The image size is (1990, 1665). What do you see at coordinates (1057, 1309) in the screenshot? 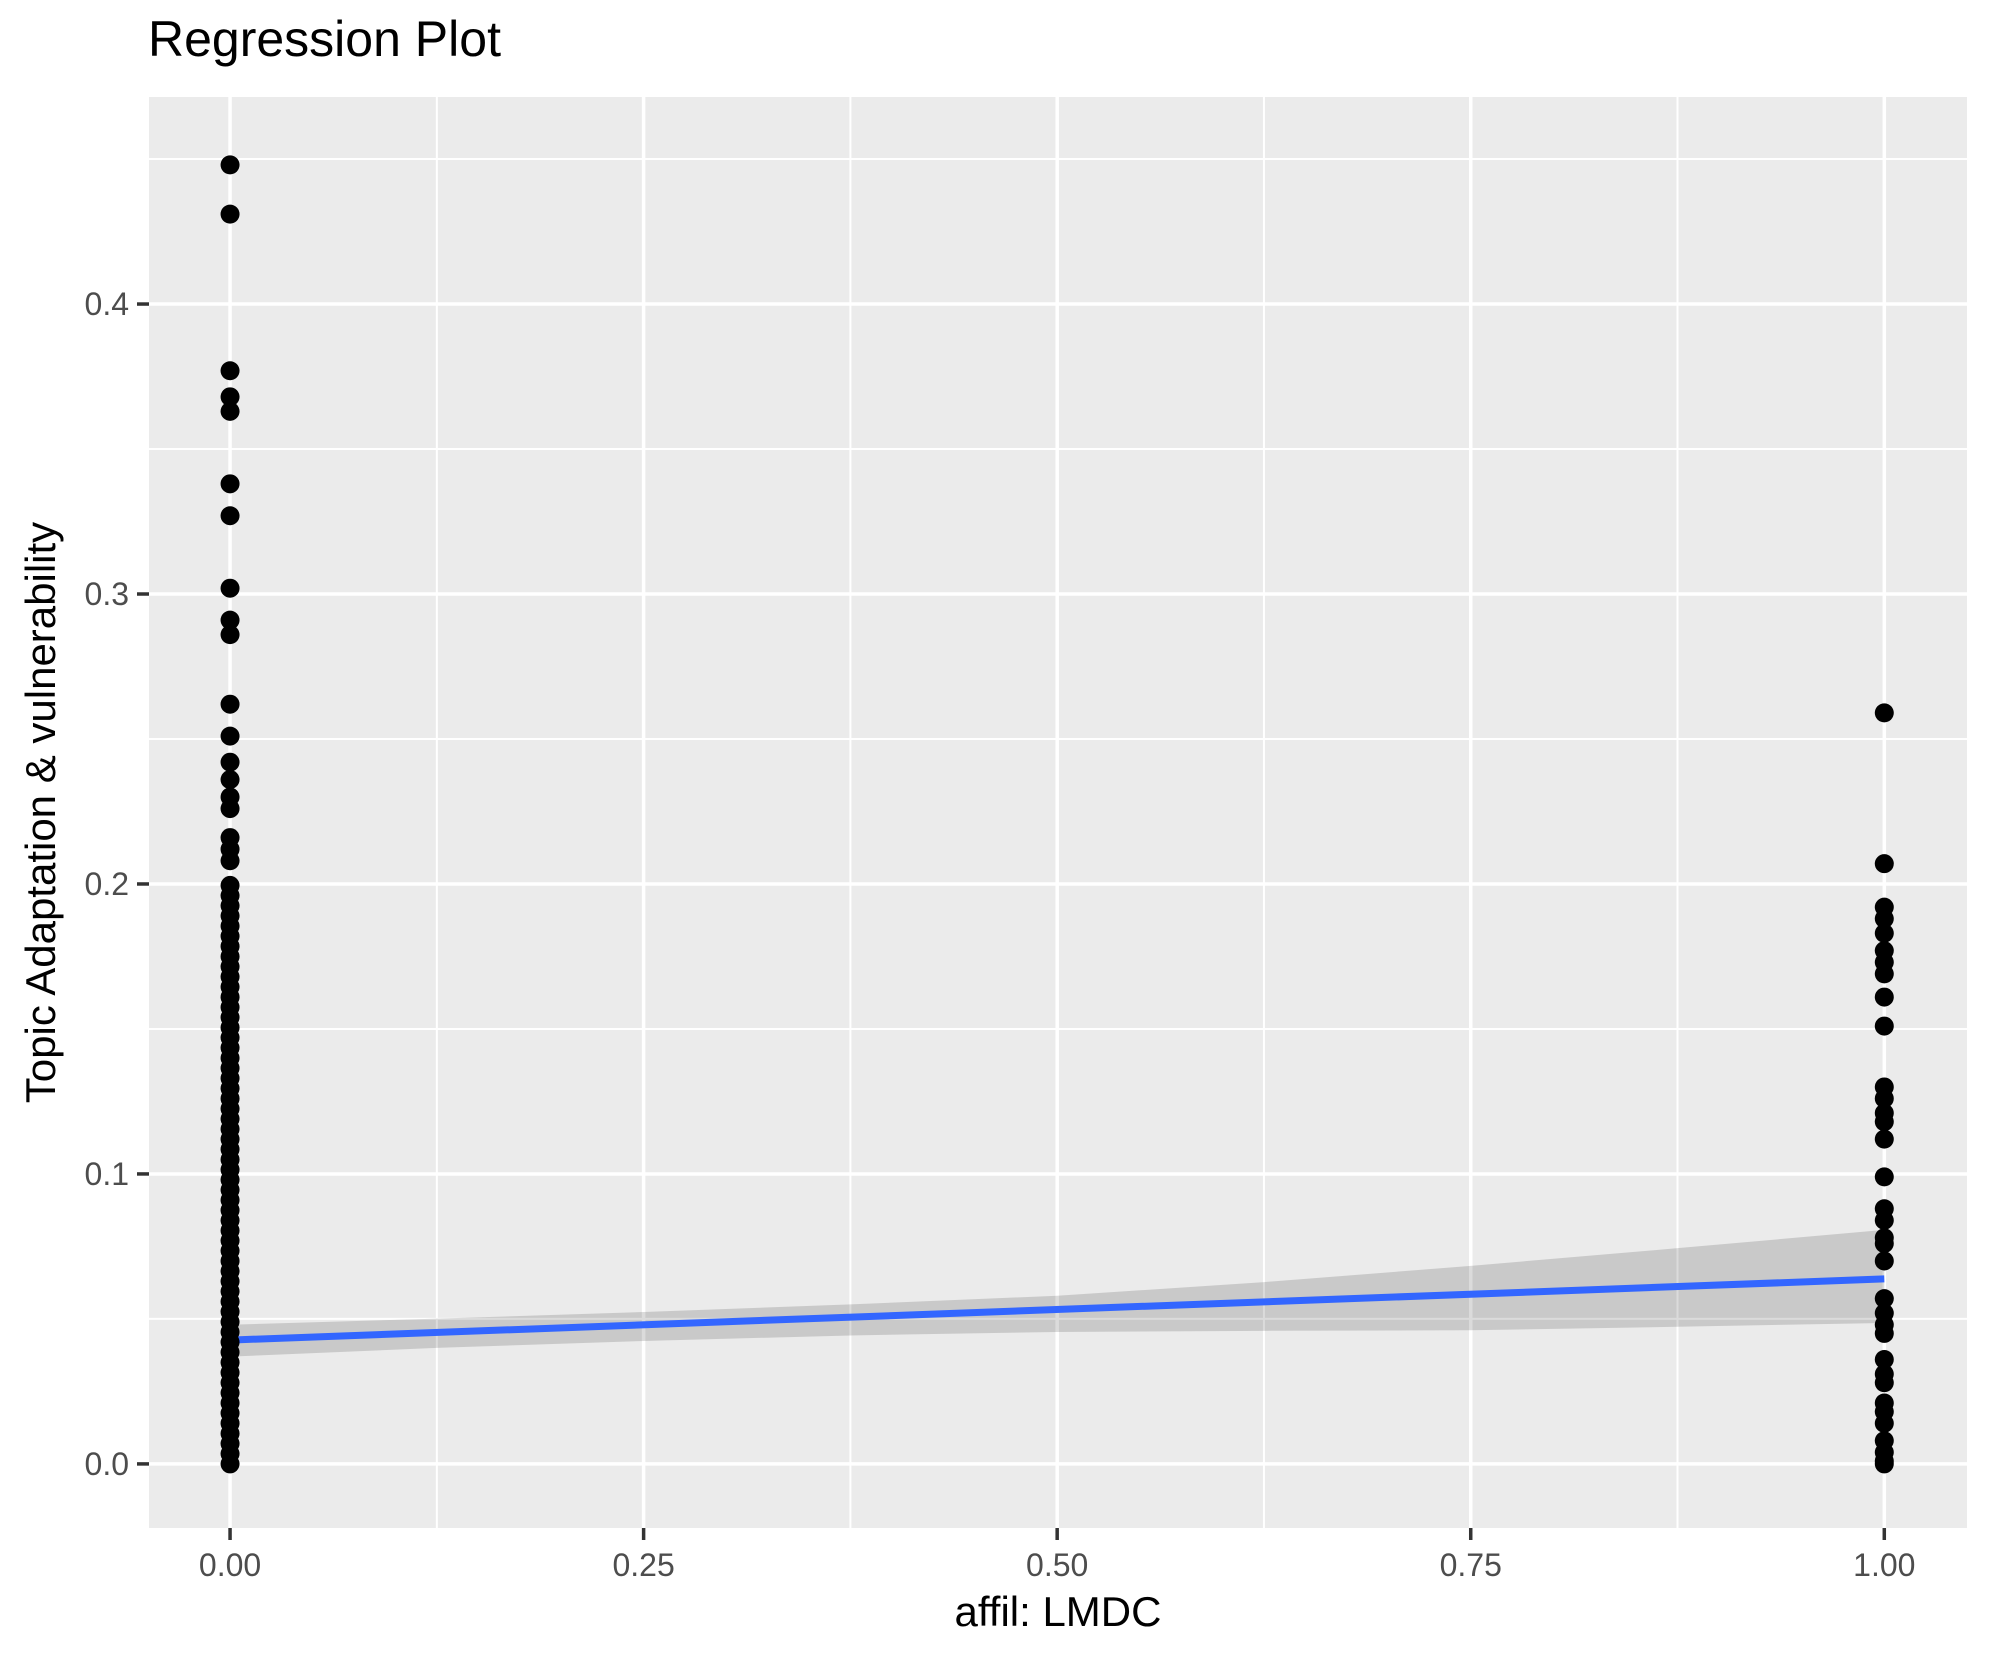
I see `regression-line` at bounding box center [1057, 1309].